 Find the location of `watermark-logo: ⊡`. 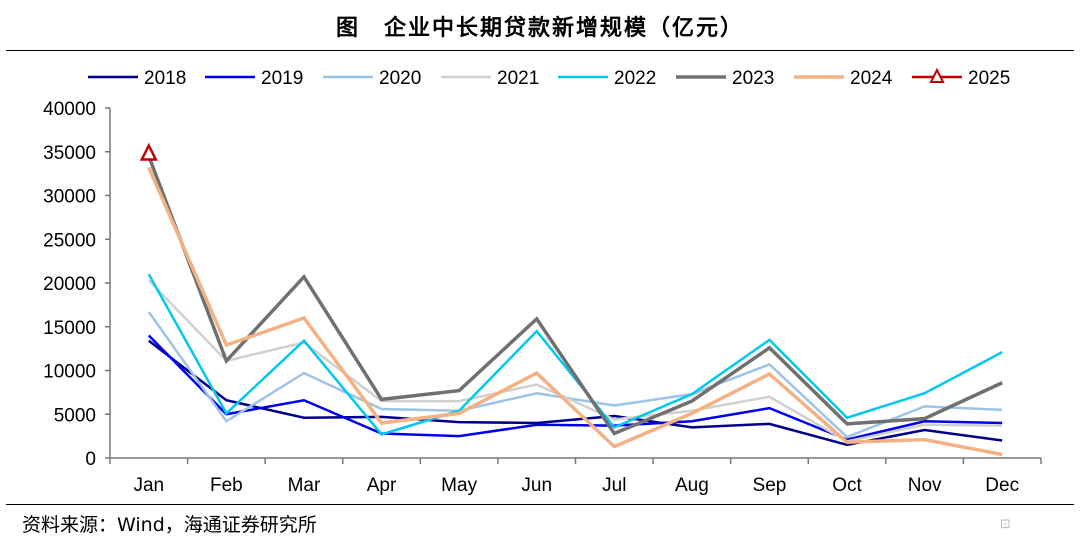

watermark-logo: ⊡ is located at coordinates (1005, 523).